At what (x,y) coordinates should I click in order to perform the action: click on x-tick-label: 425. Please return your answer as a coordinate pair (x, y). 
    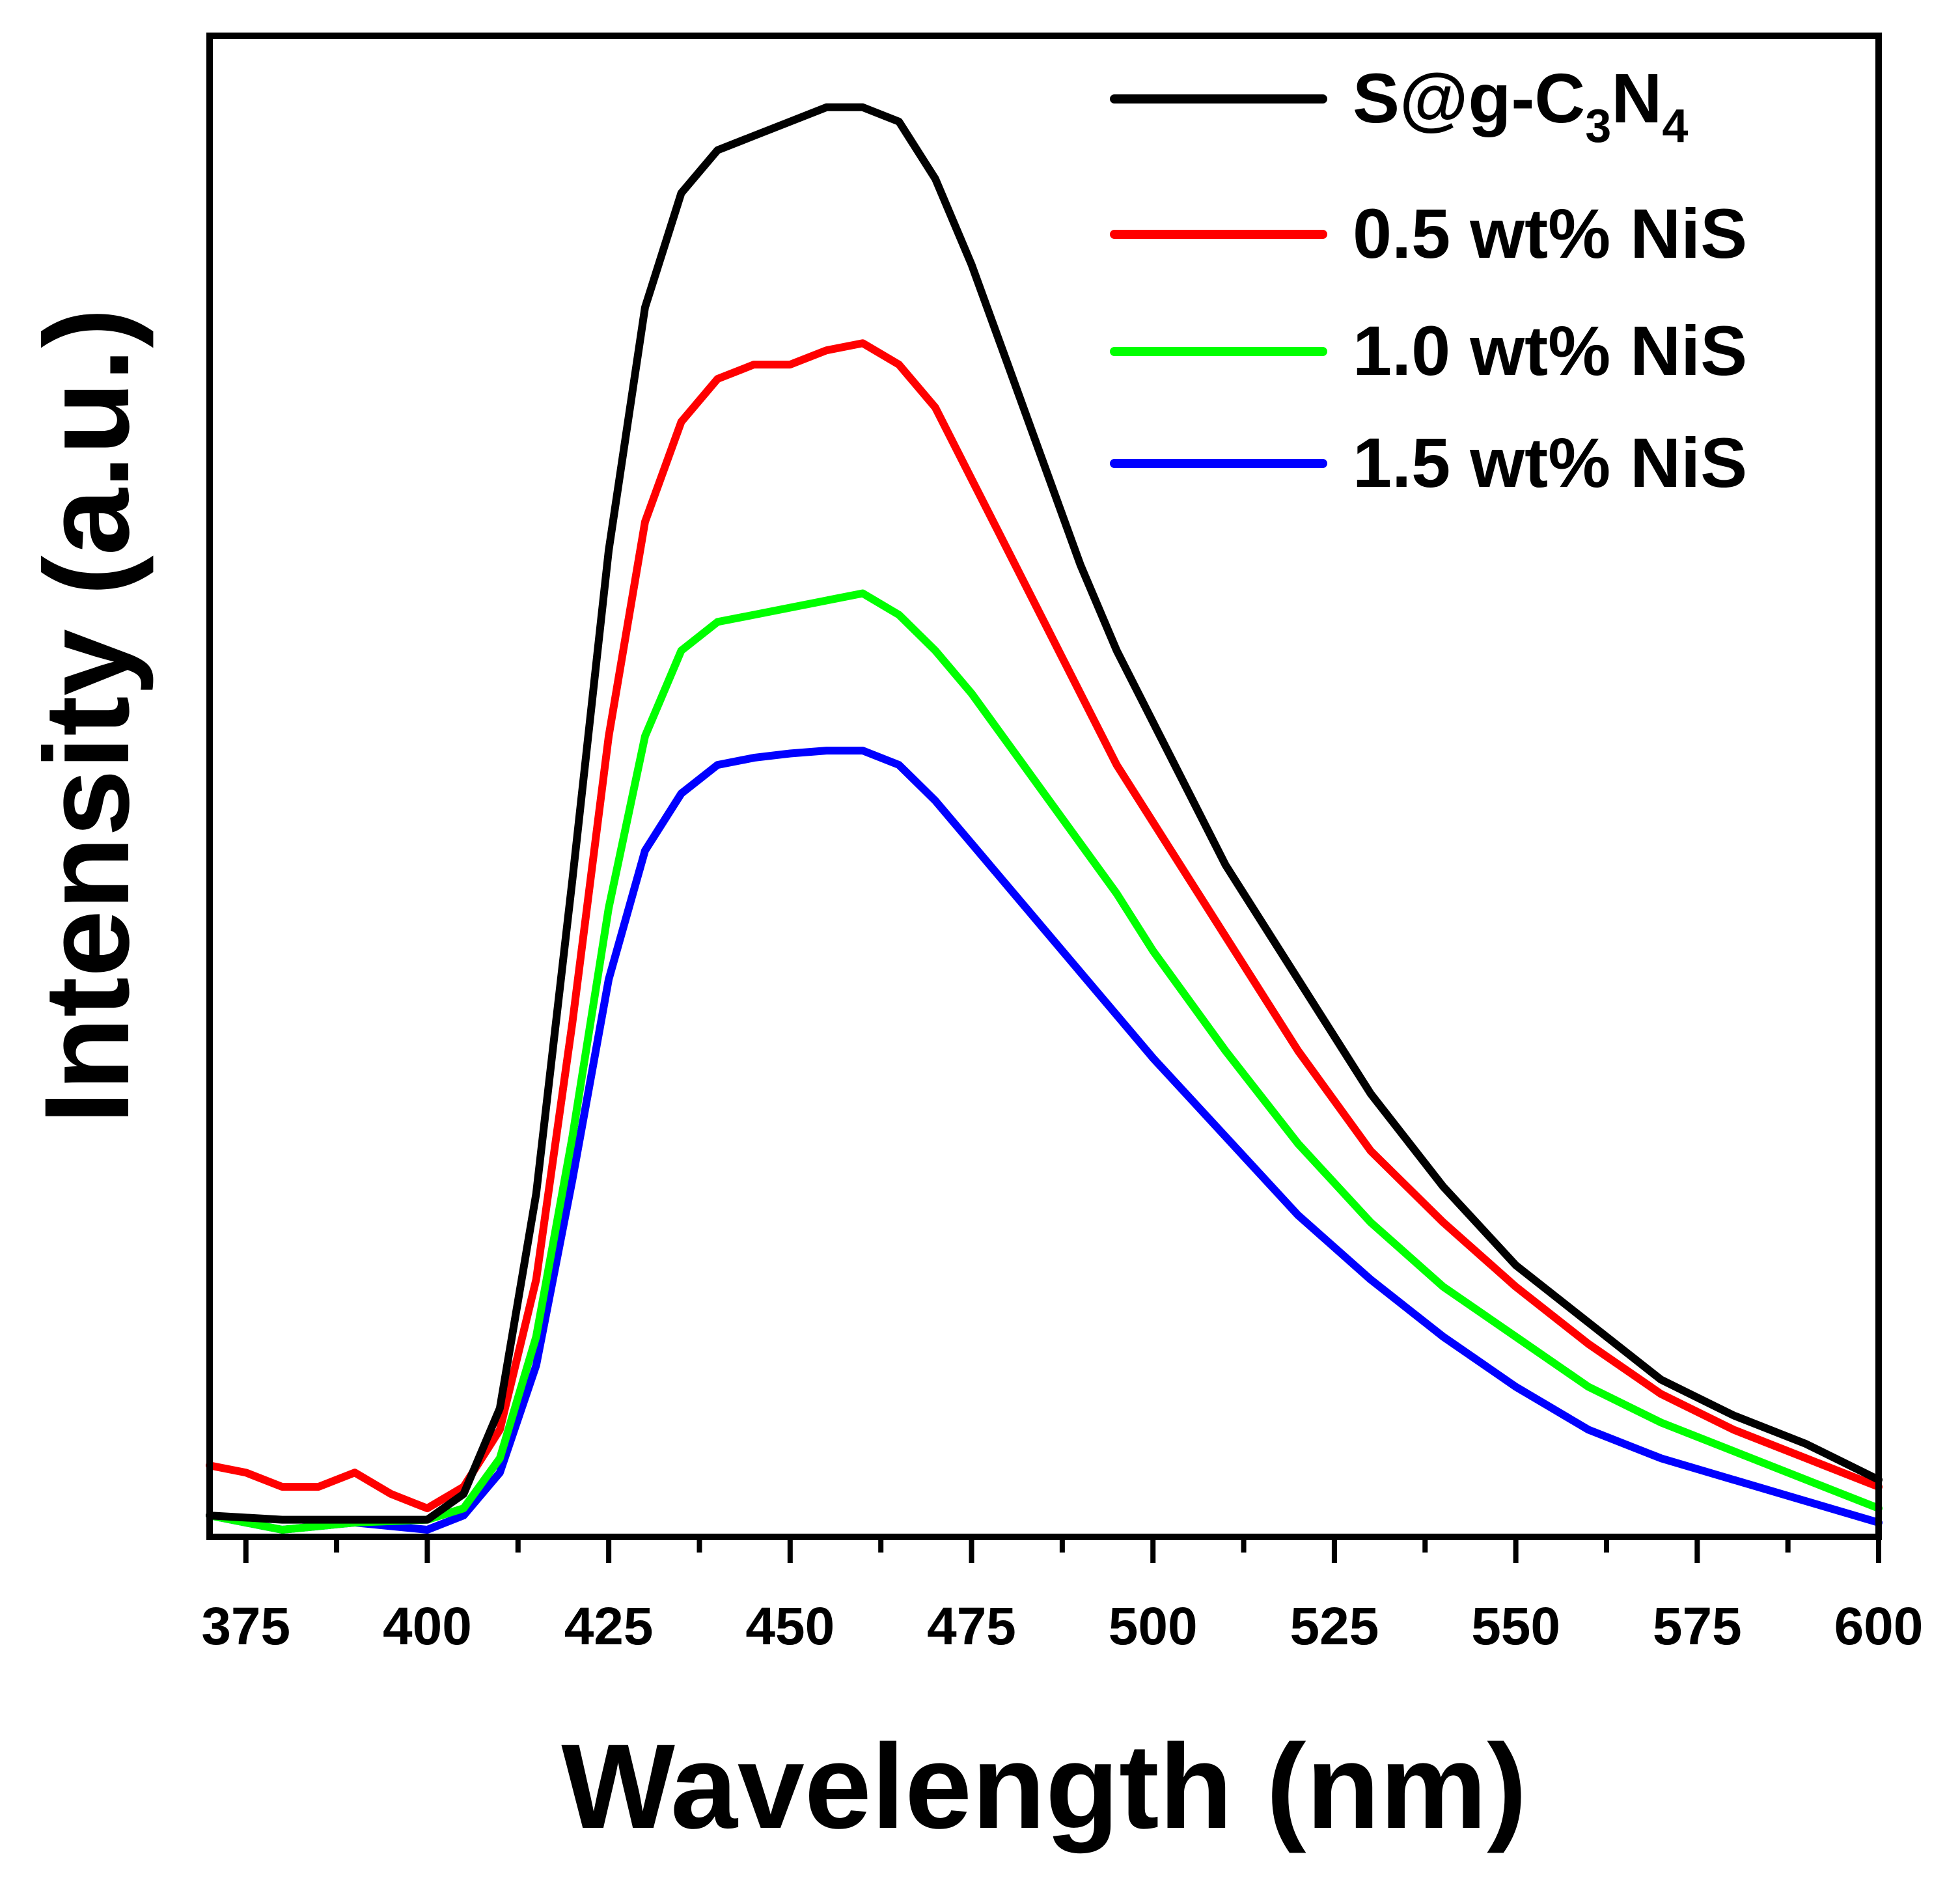
    Looking at the image, I should click on (609, 1626).